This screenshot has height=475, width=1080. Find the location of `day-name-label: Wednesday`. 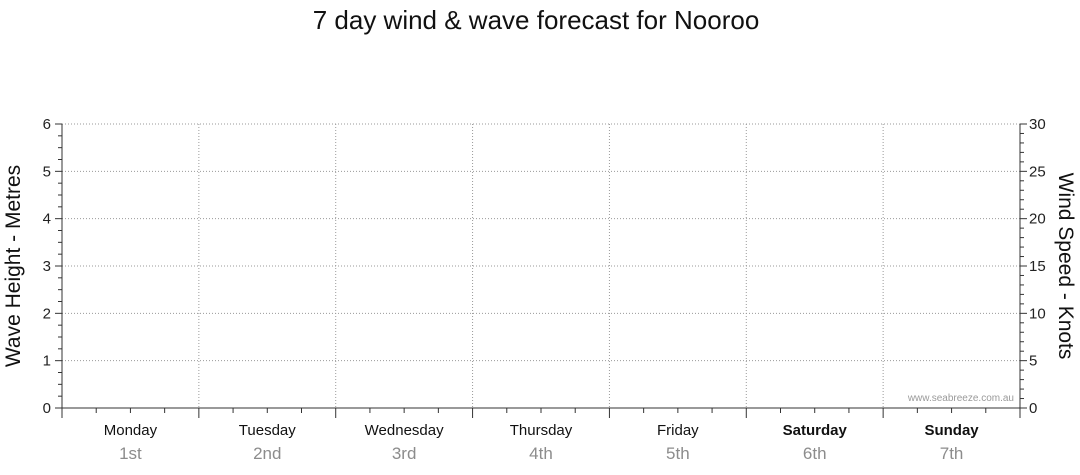

day-name-label: Wednesday is located at coordinates (404, 430).